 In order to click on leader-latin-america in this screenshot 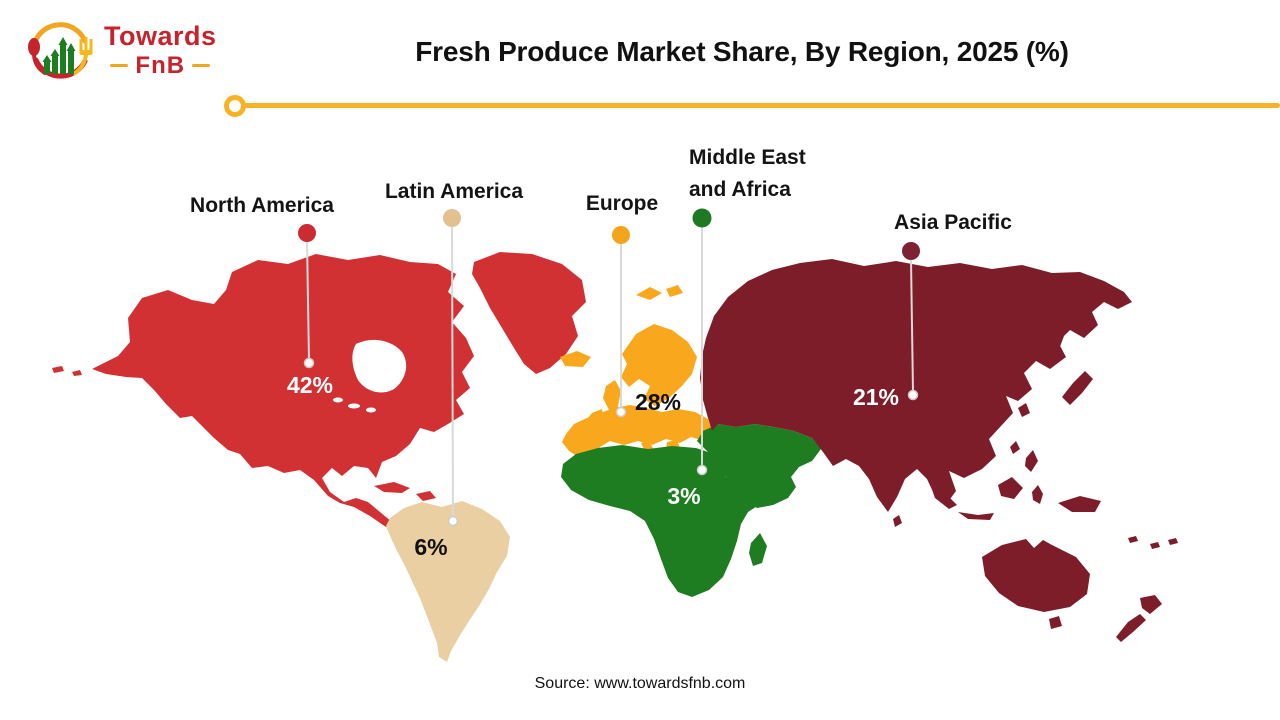, I will do `click(452, 368)`.